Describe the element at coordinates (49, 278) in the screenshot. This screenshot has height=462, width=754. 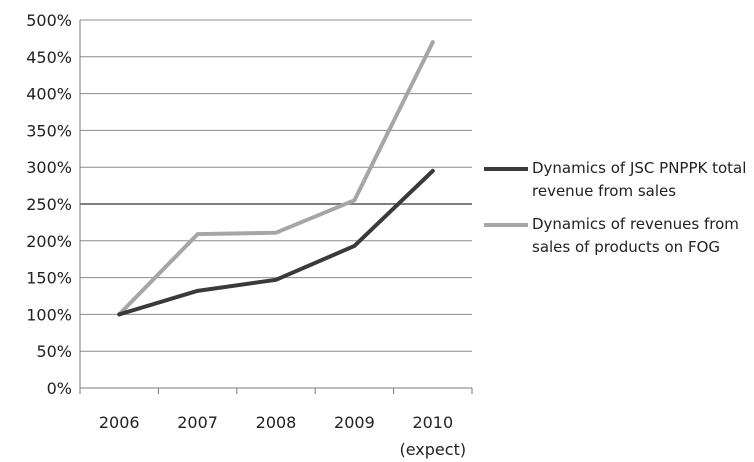
I see `y-tick-label: 150%` at that location.